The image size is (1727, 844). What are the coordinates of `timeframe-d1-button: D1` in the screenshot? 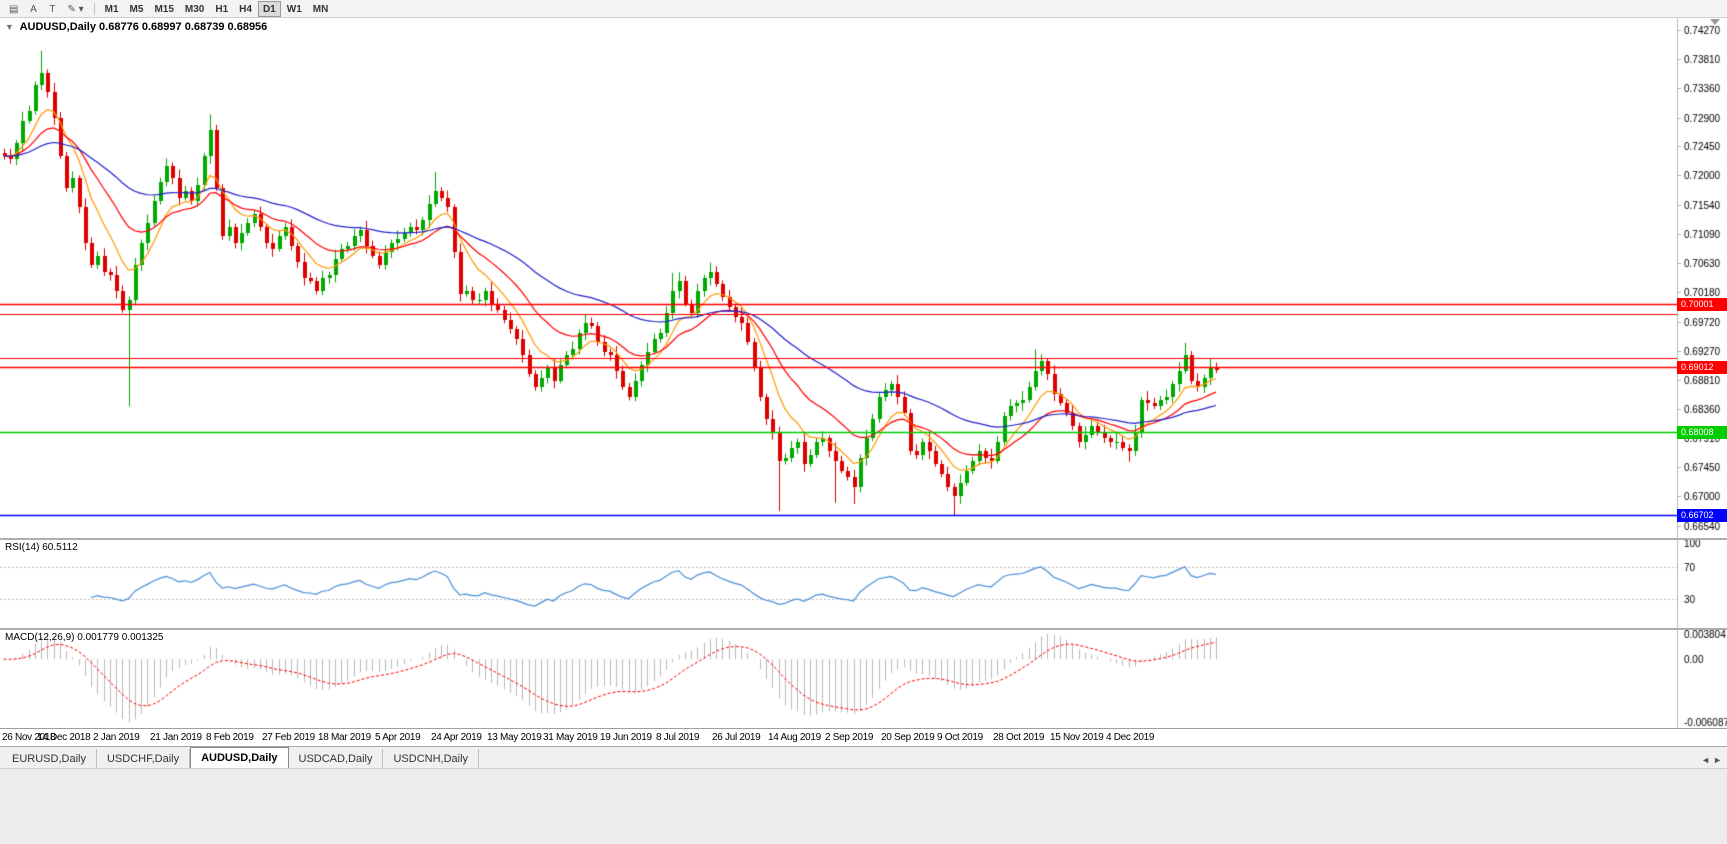 It's located at (269, 8).